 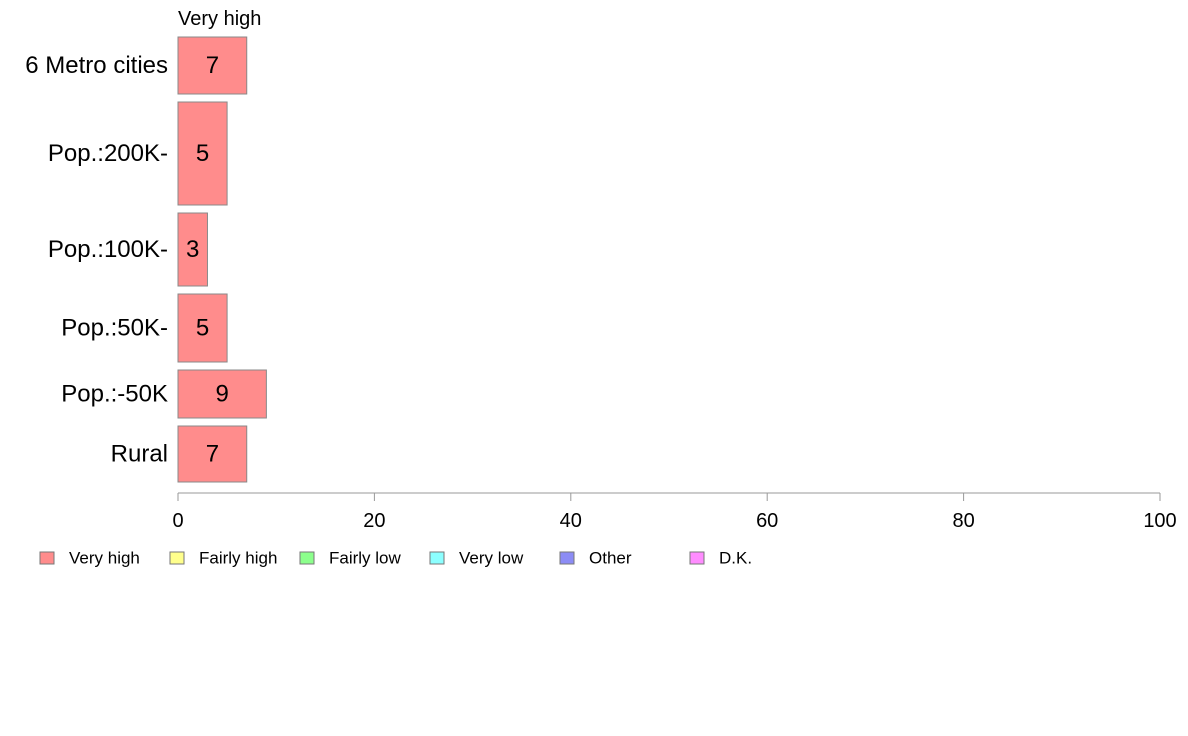 What do you see at coordinates (374, 521) in the screenshot?
I see `x-tick-label: 20` at bounding box center [374, 521].